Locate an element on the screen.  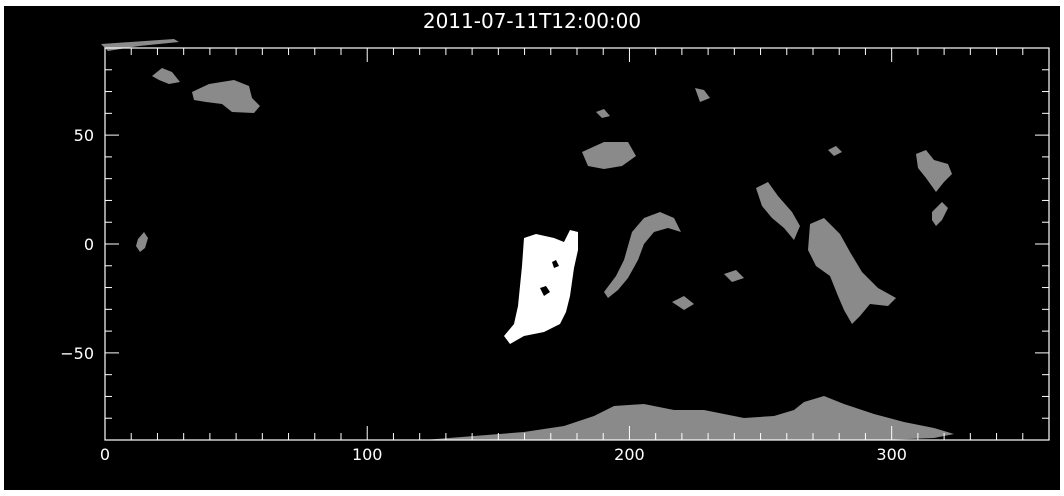
north-polar-strip is located at coordinates (140, 45).